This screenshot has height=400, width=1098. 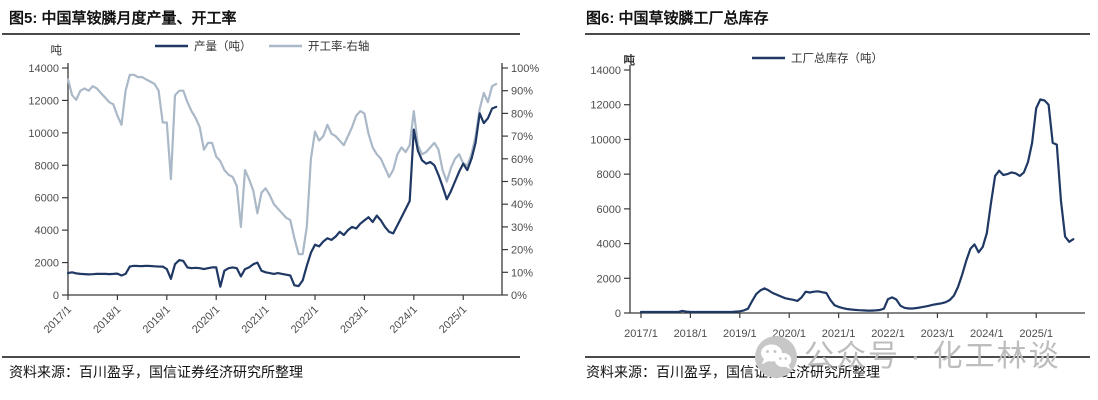 I want to click on svg-text: 工厂总库存（吨）, so click(x=837, y=58).